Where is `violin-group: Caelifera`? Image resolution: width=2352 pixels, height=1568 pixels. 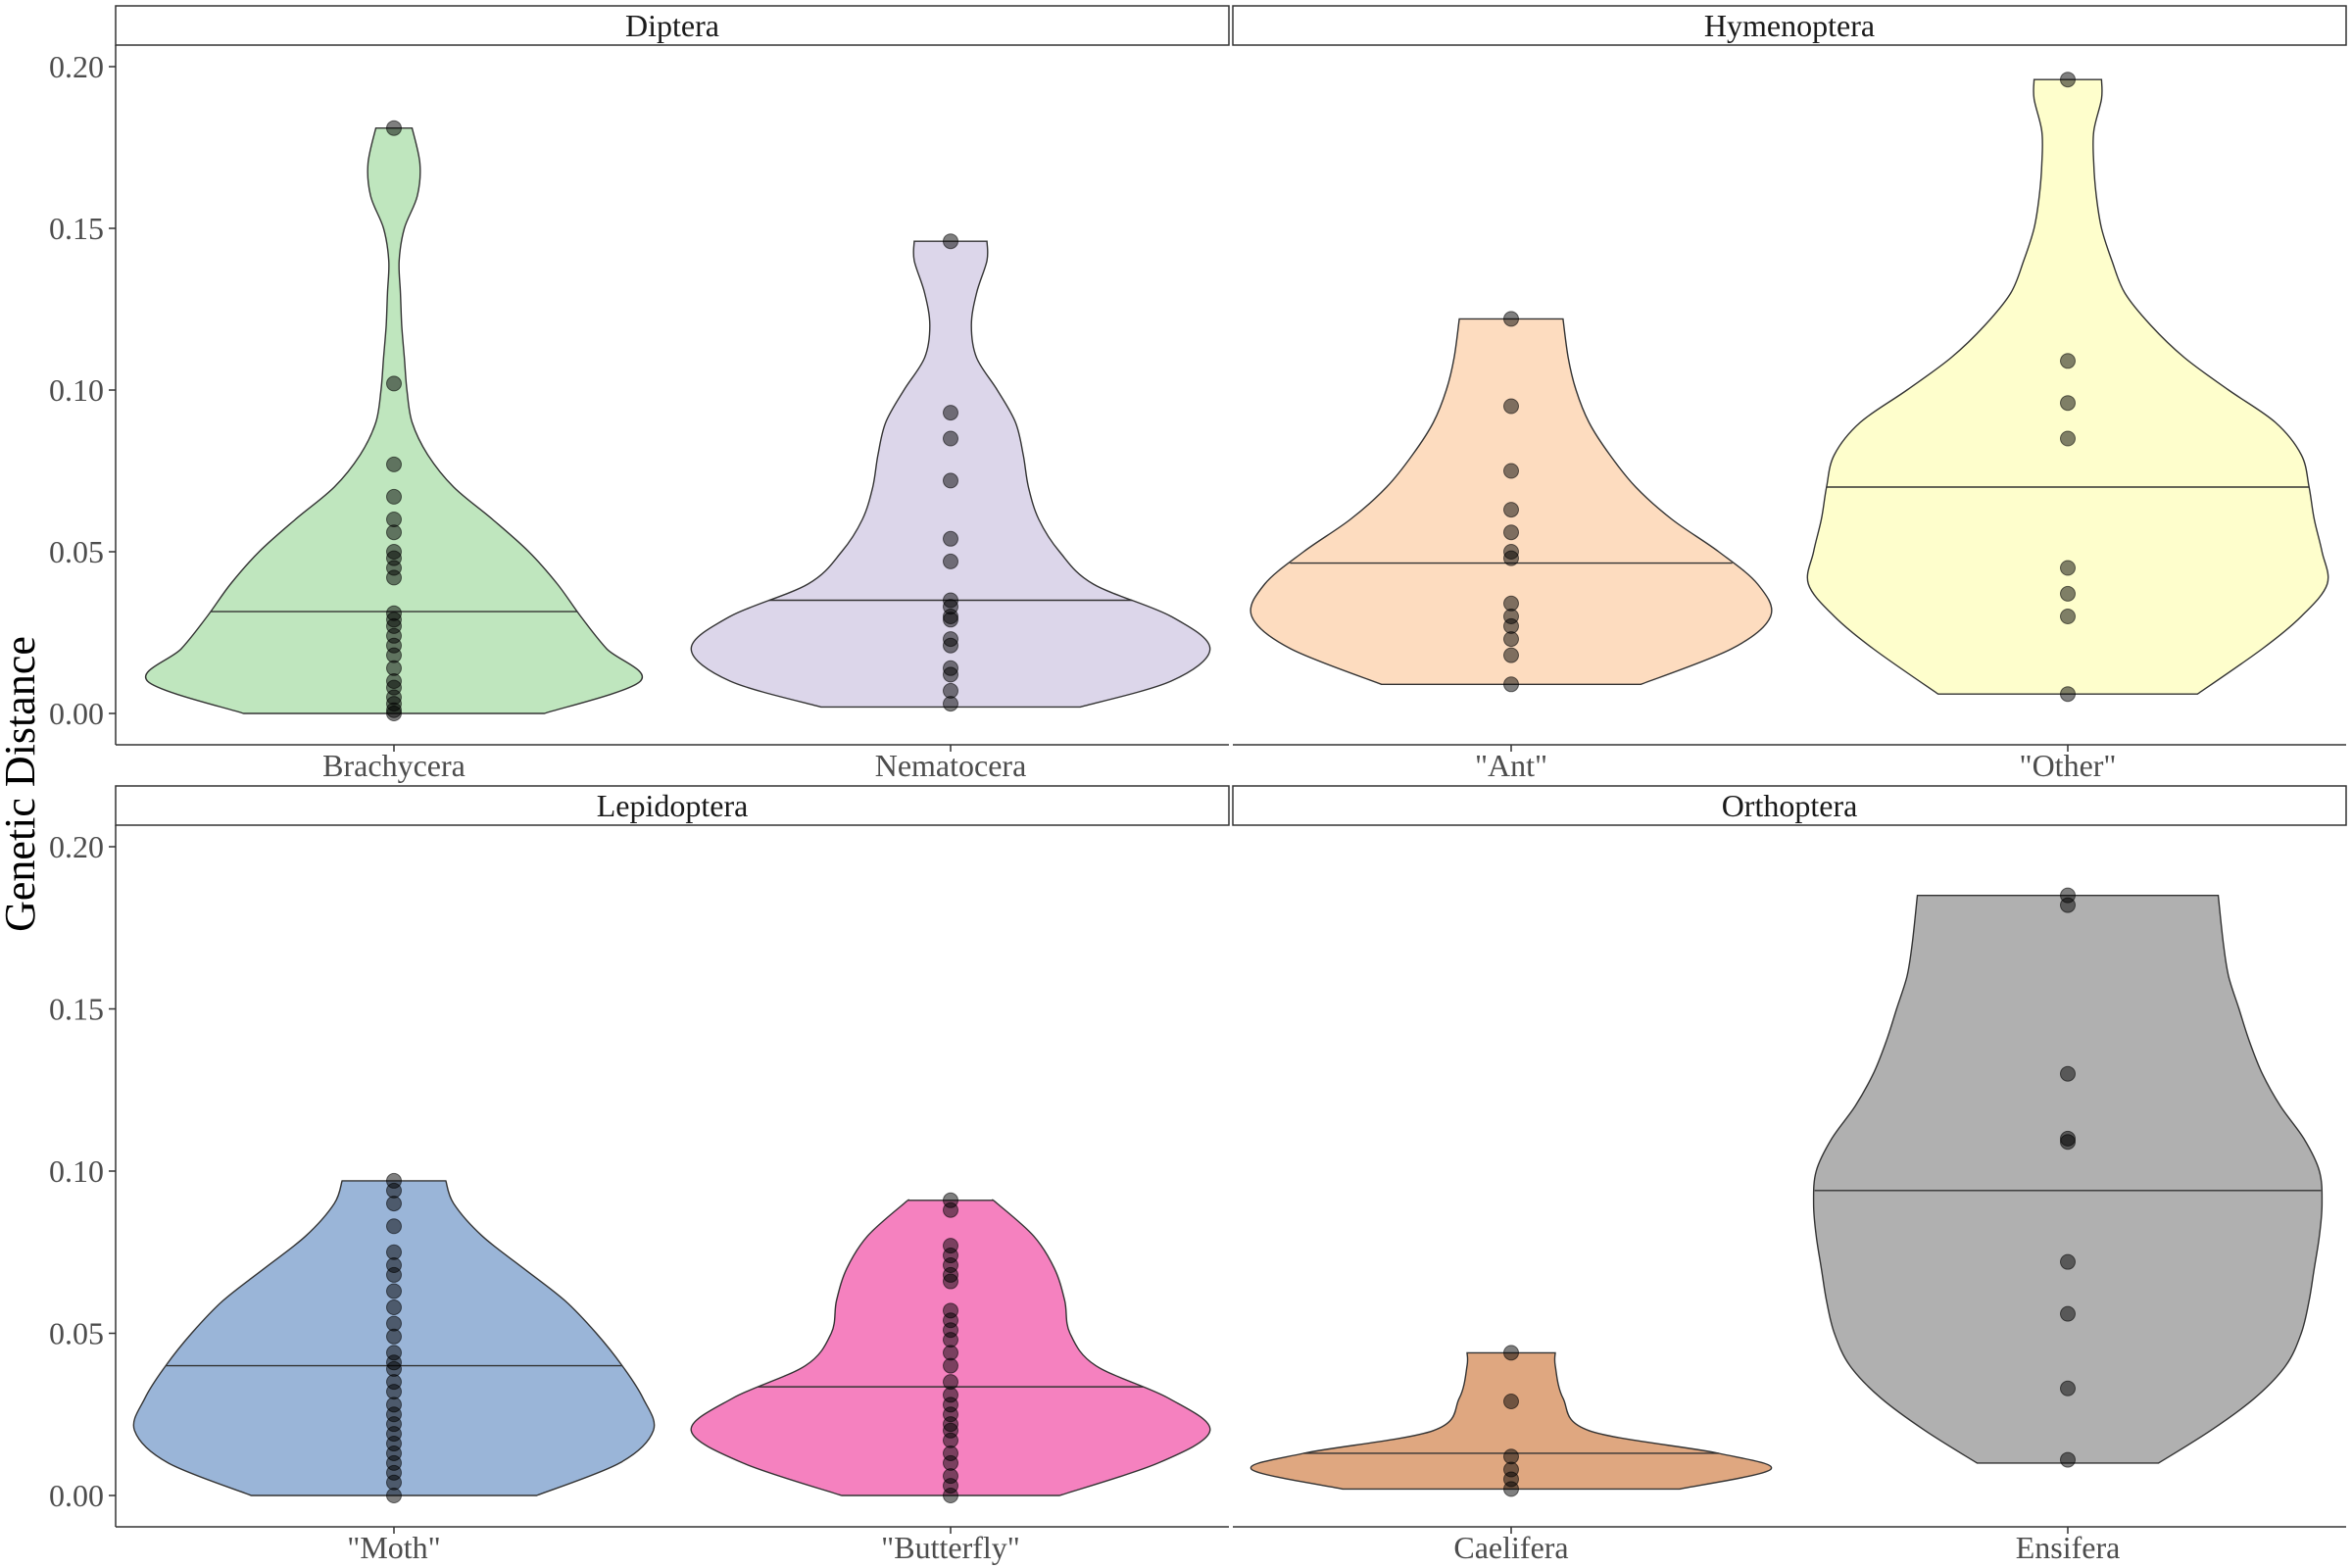 violin-group: Caelifera is located at coordinates (1511, 1455).